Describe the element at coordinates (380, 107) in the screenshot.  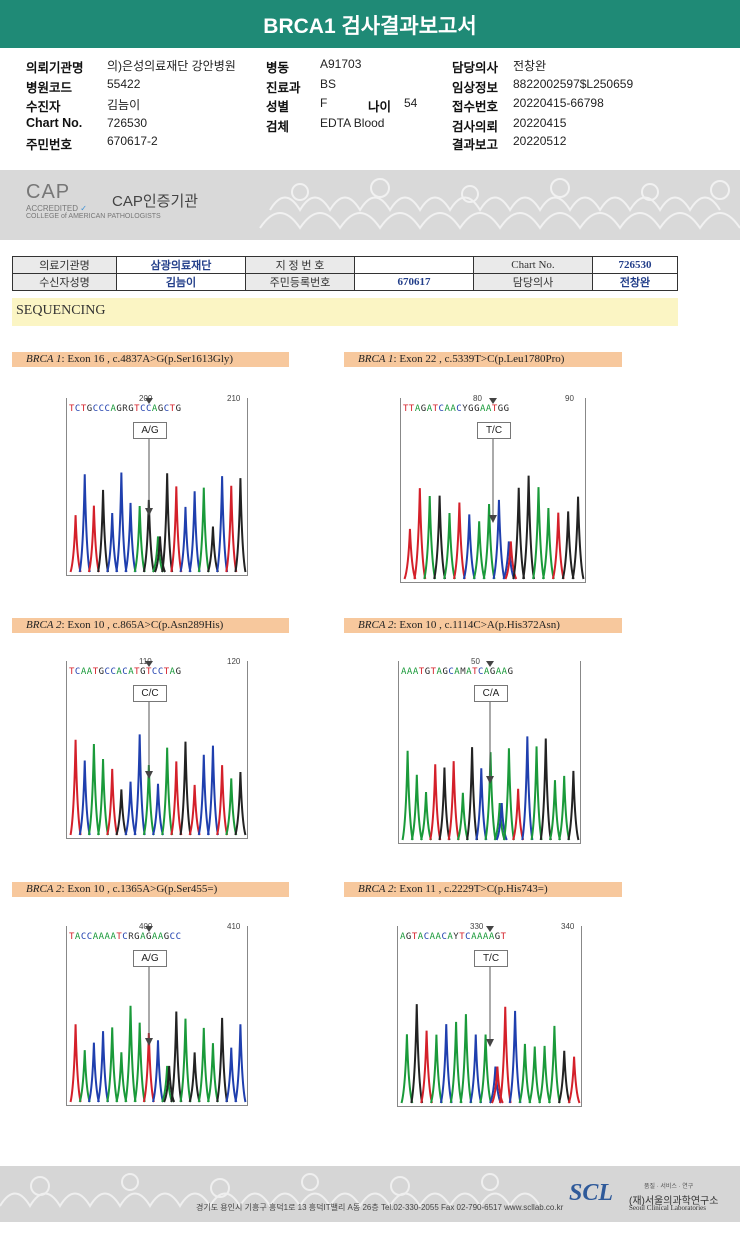
I see `label-age: 나이` at that location.